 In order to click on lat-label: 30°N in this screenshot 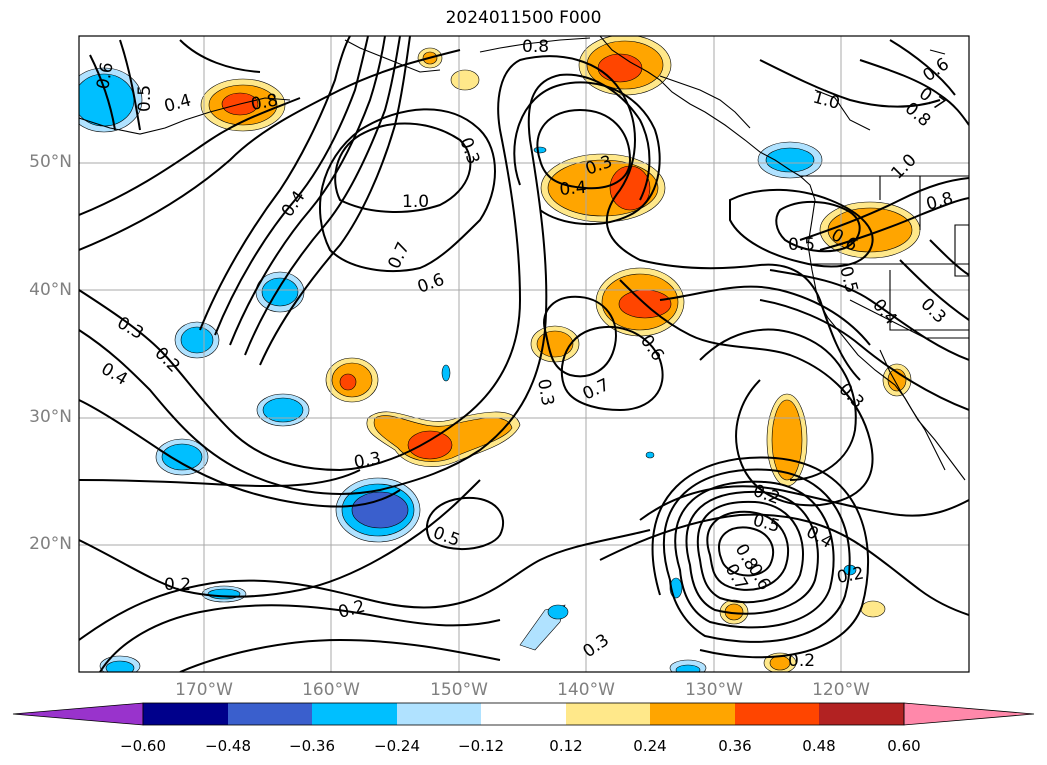, I will do `click(50, 417)`.